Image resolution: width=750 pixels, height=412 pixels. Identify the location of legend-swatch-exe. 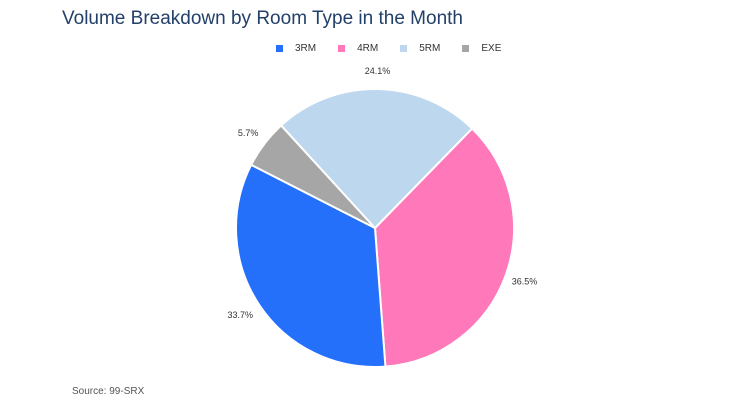
(466, 48).